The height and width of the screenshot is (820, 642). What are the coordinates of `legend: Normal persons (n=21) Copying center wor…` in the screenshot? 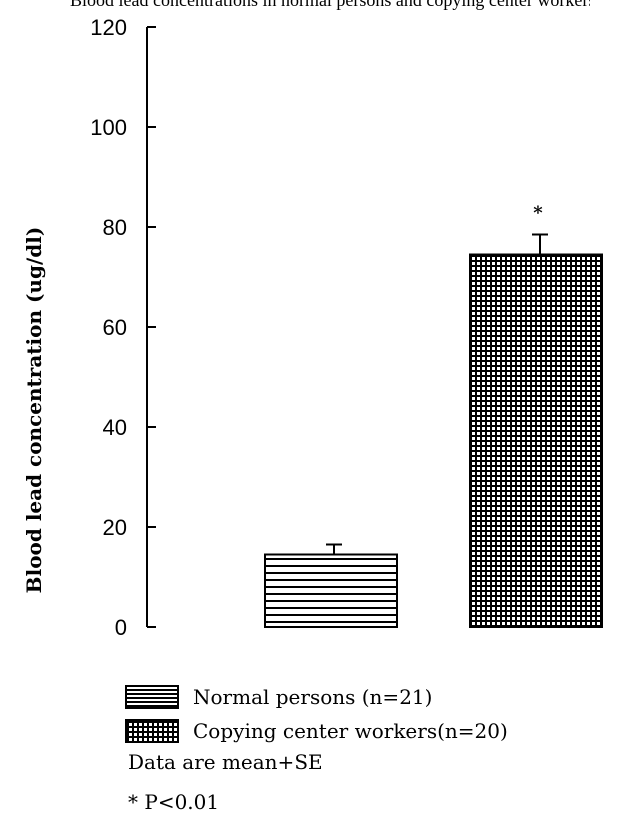 It's located at (316, 714).